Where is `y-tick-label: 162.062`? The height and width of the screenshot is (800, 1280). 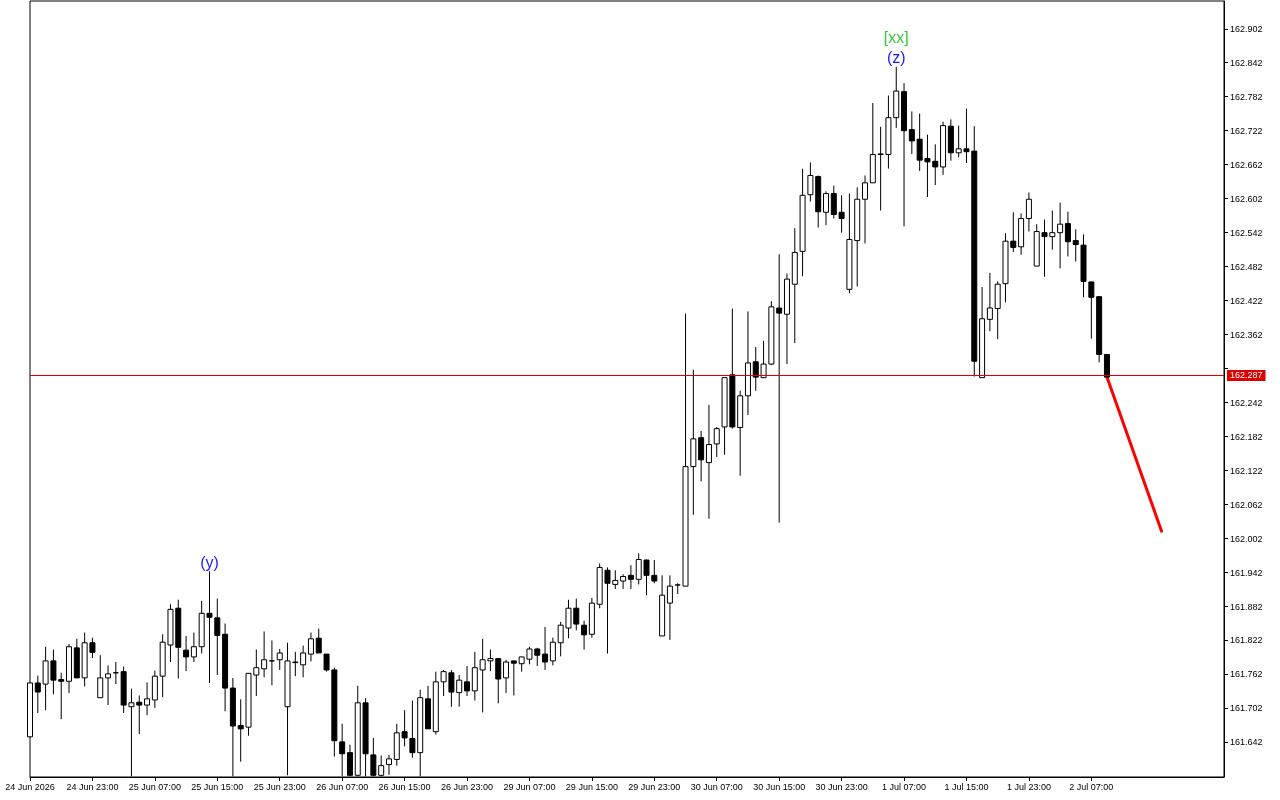 y-tick-label: 162.062 is located at coordinates (1246, 504).